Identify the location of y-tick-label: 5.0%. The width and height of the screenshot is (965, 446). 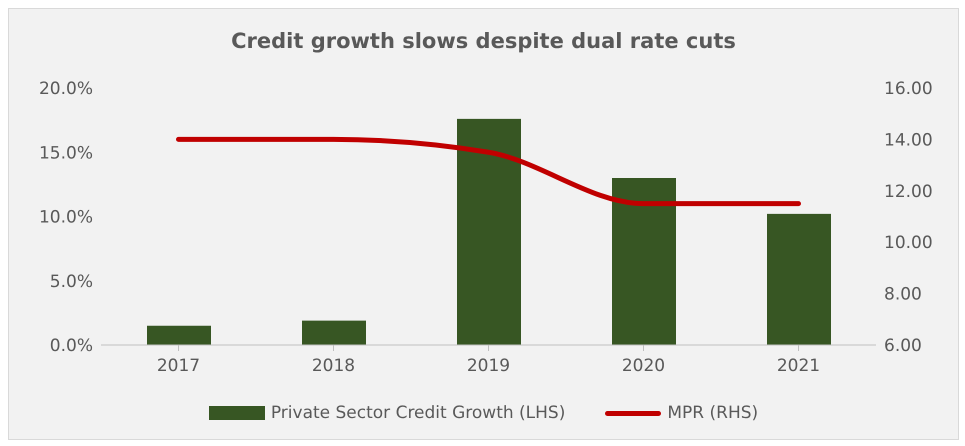
(71, 282).